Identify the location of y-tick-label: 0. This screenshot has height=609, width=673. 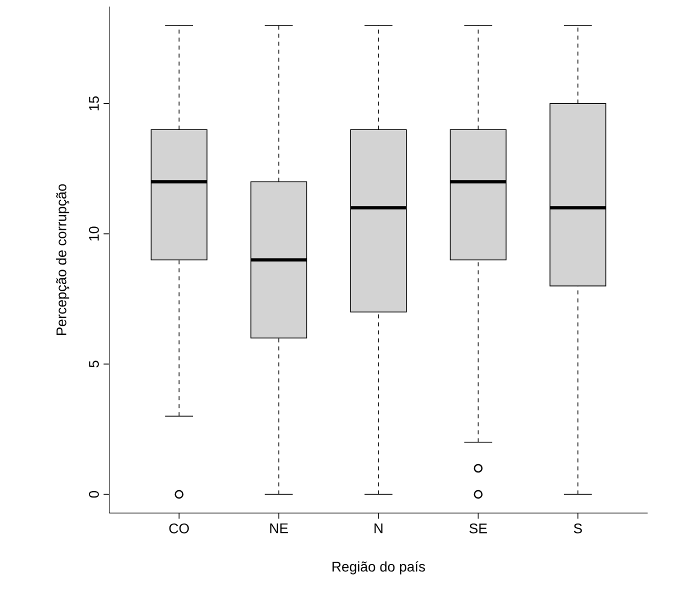
(93, 494).